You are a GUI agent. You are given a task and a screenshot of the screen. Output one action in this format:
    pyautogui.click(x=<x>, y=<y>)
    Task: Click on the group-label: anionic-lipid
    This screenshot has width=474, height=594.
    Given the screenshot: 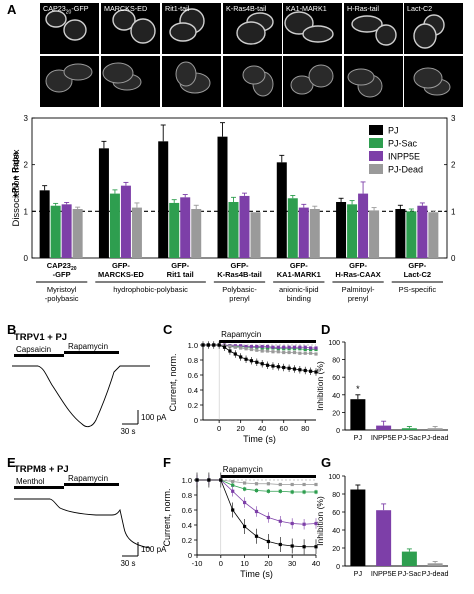 What is the action you would take?
    pyautogui.click(x=299, y=289)
    